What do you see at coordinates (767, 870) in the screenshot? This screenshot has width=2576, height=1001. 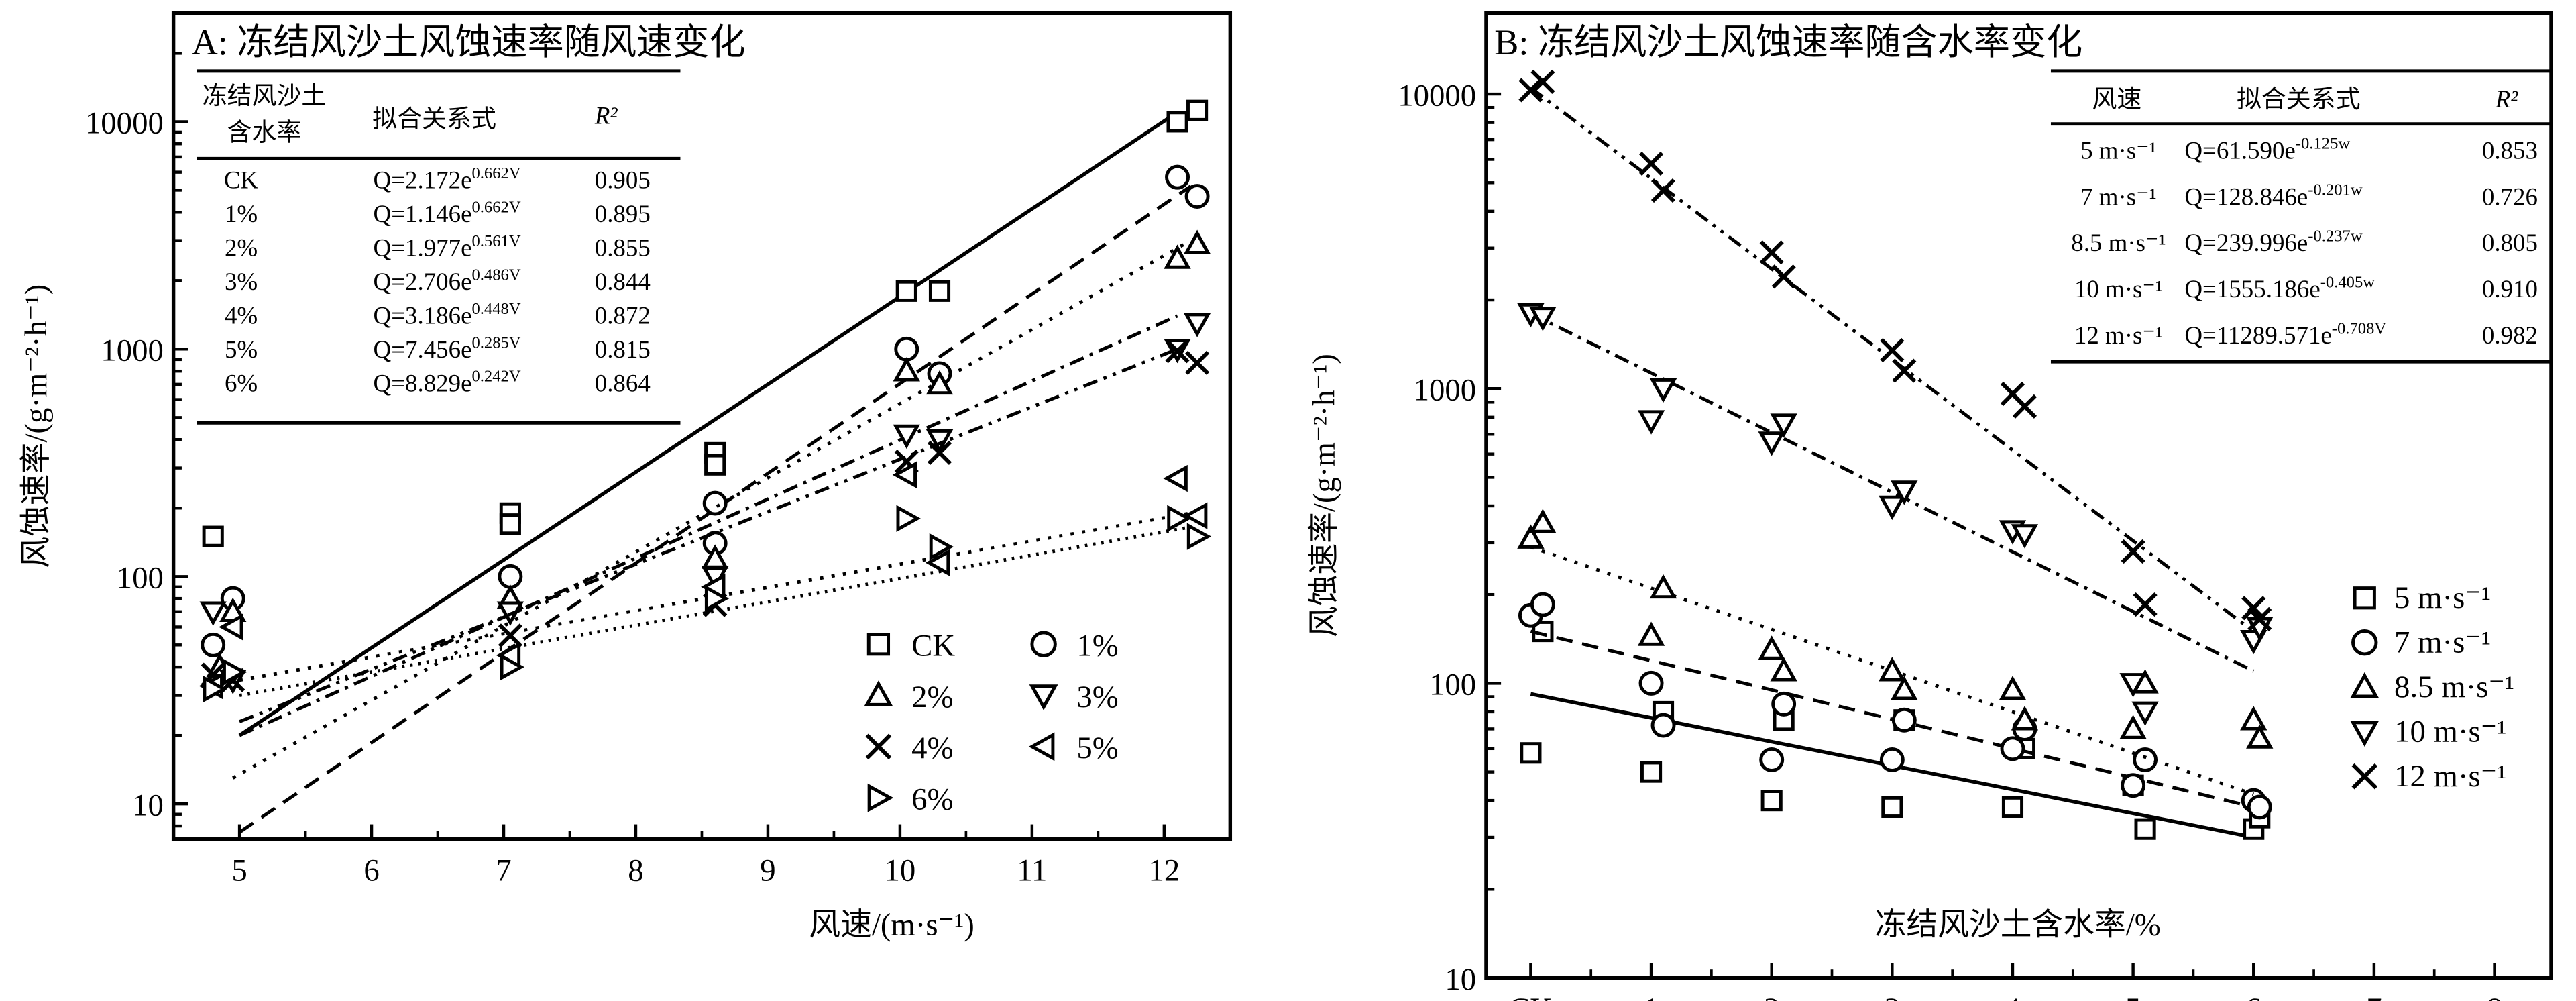 I see `x-tick-label: 9` at bounding box center [767, 870].